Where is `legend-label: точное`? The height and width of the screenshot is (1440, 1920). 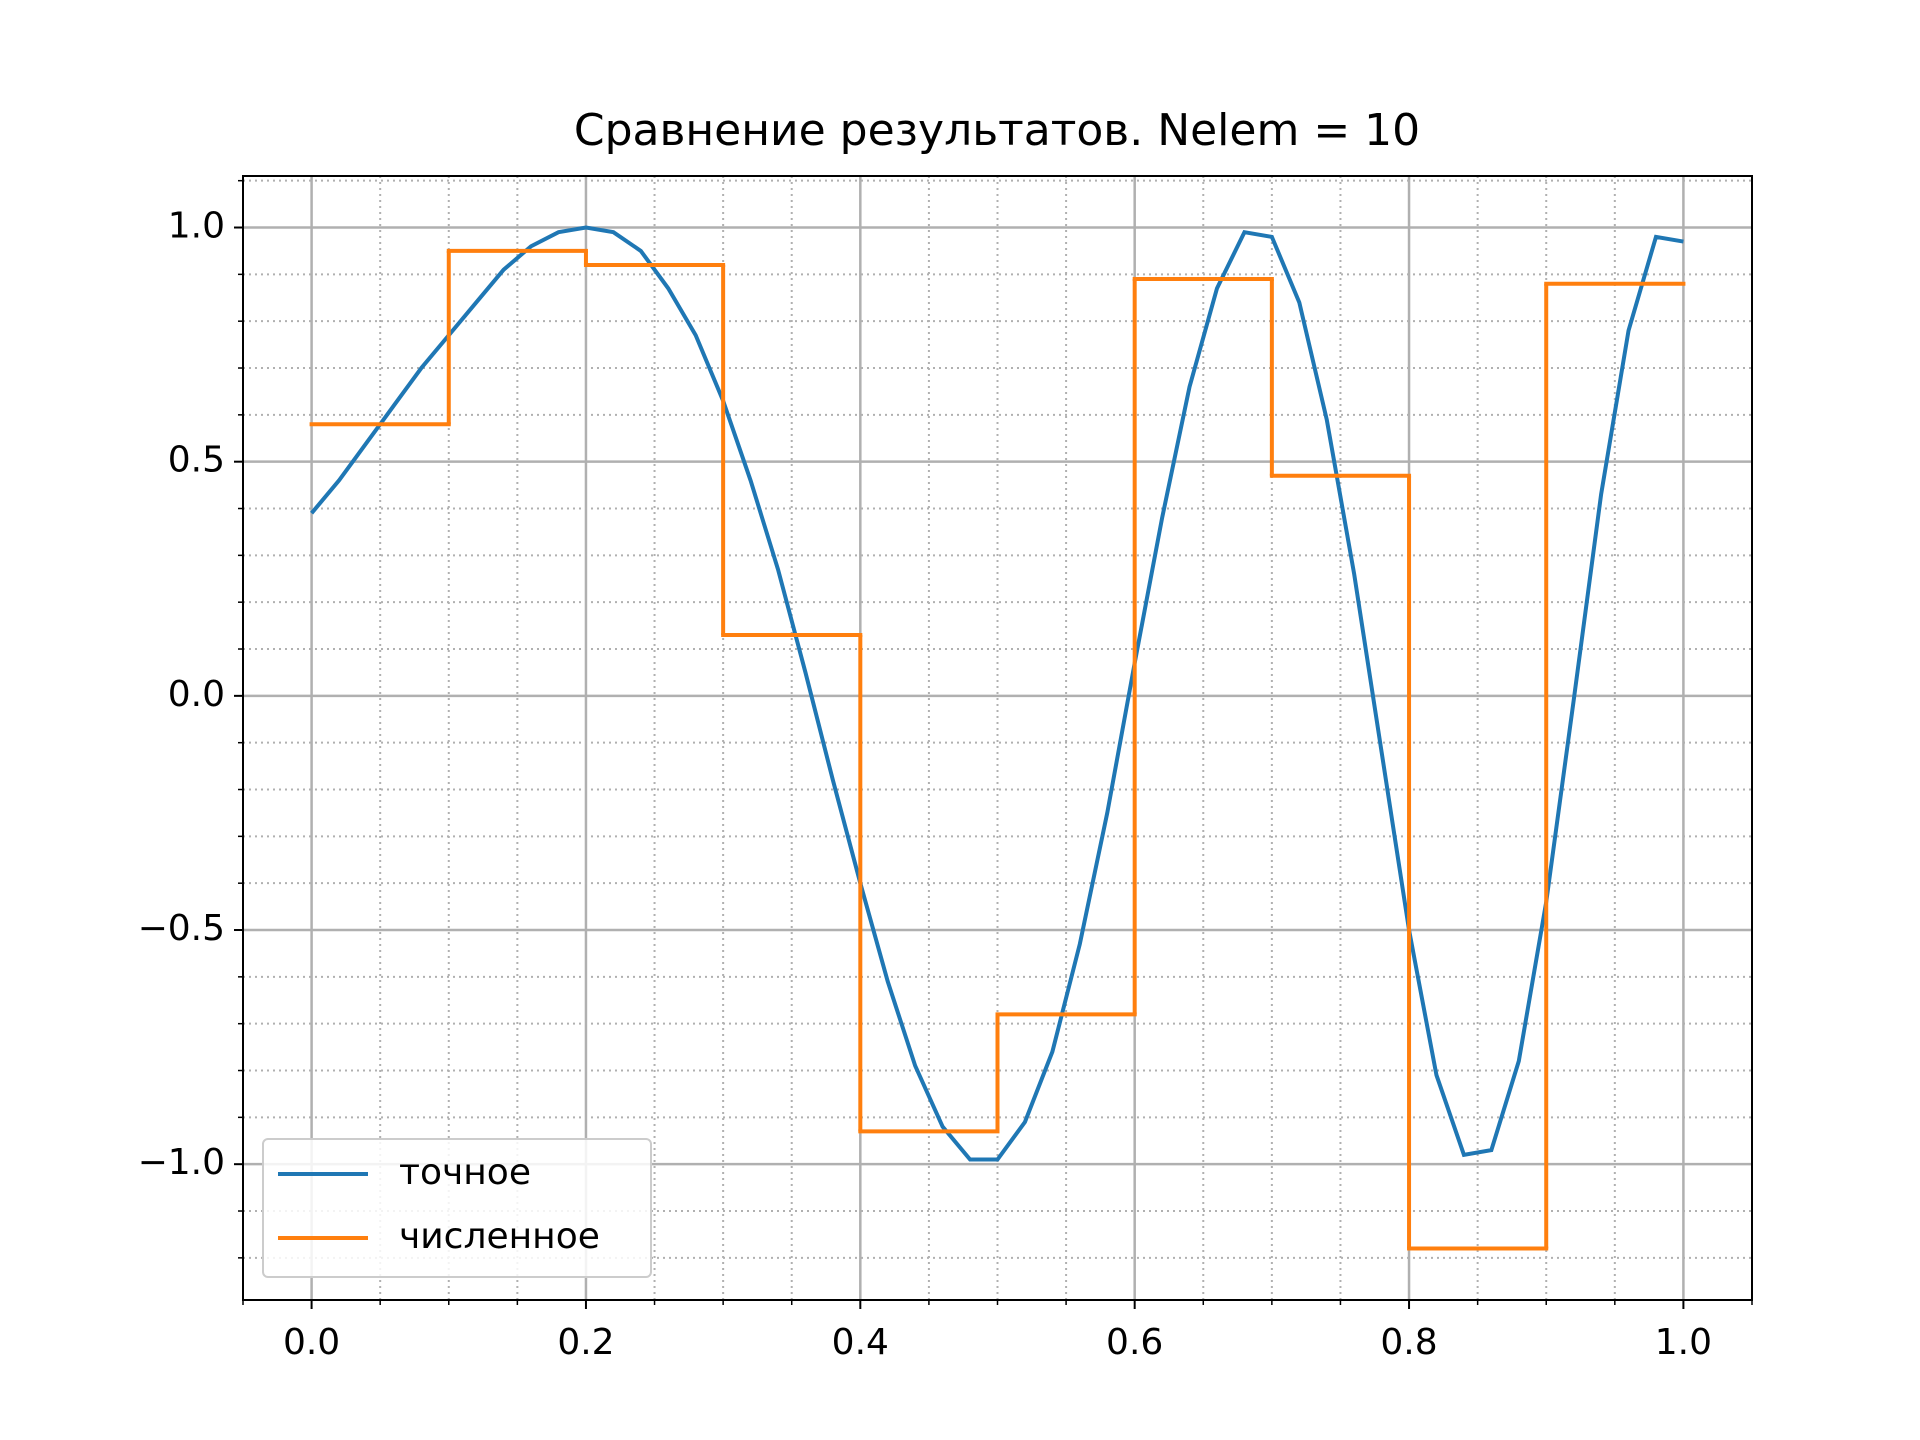 legend-label: точное is located at coordinates (465, 1172).